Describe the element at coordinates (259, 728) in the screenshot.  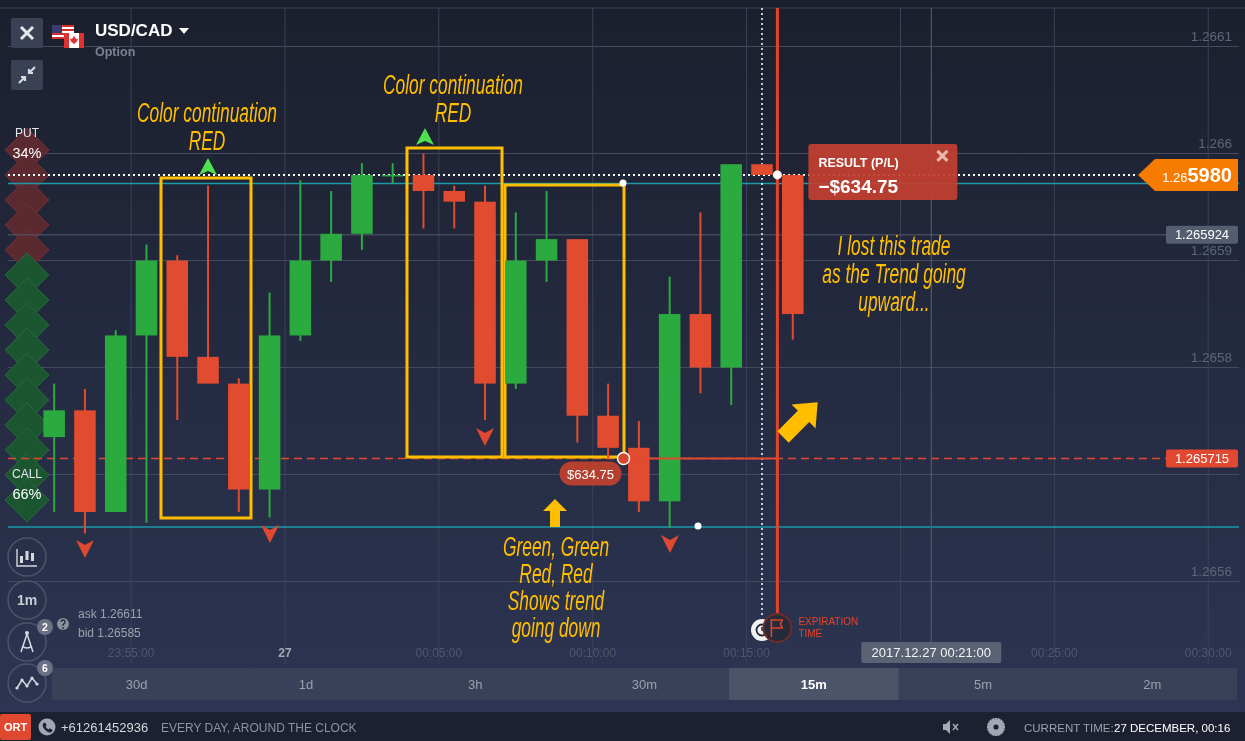
I see `annotation: EVERY DAY, AROUND THE CLOCK` at that location.